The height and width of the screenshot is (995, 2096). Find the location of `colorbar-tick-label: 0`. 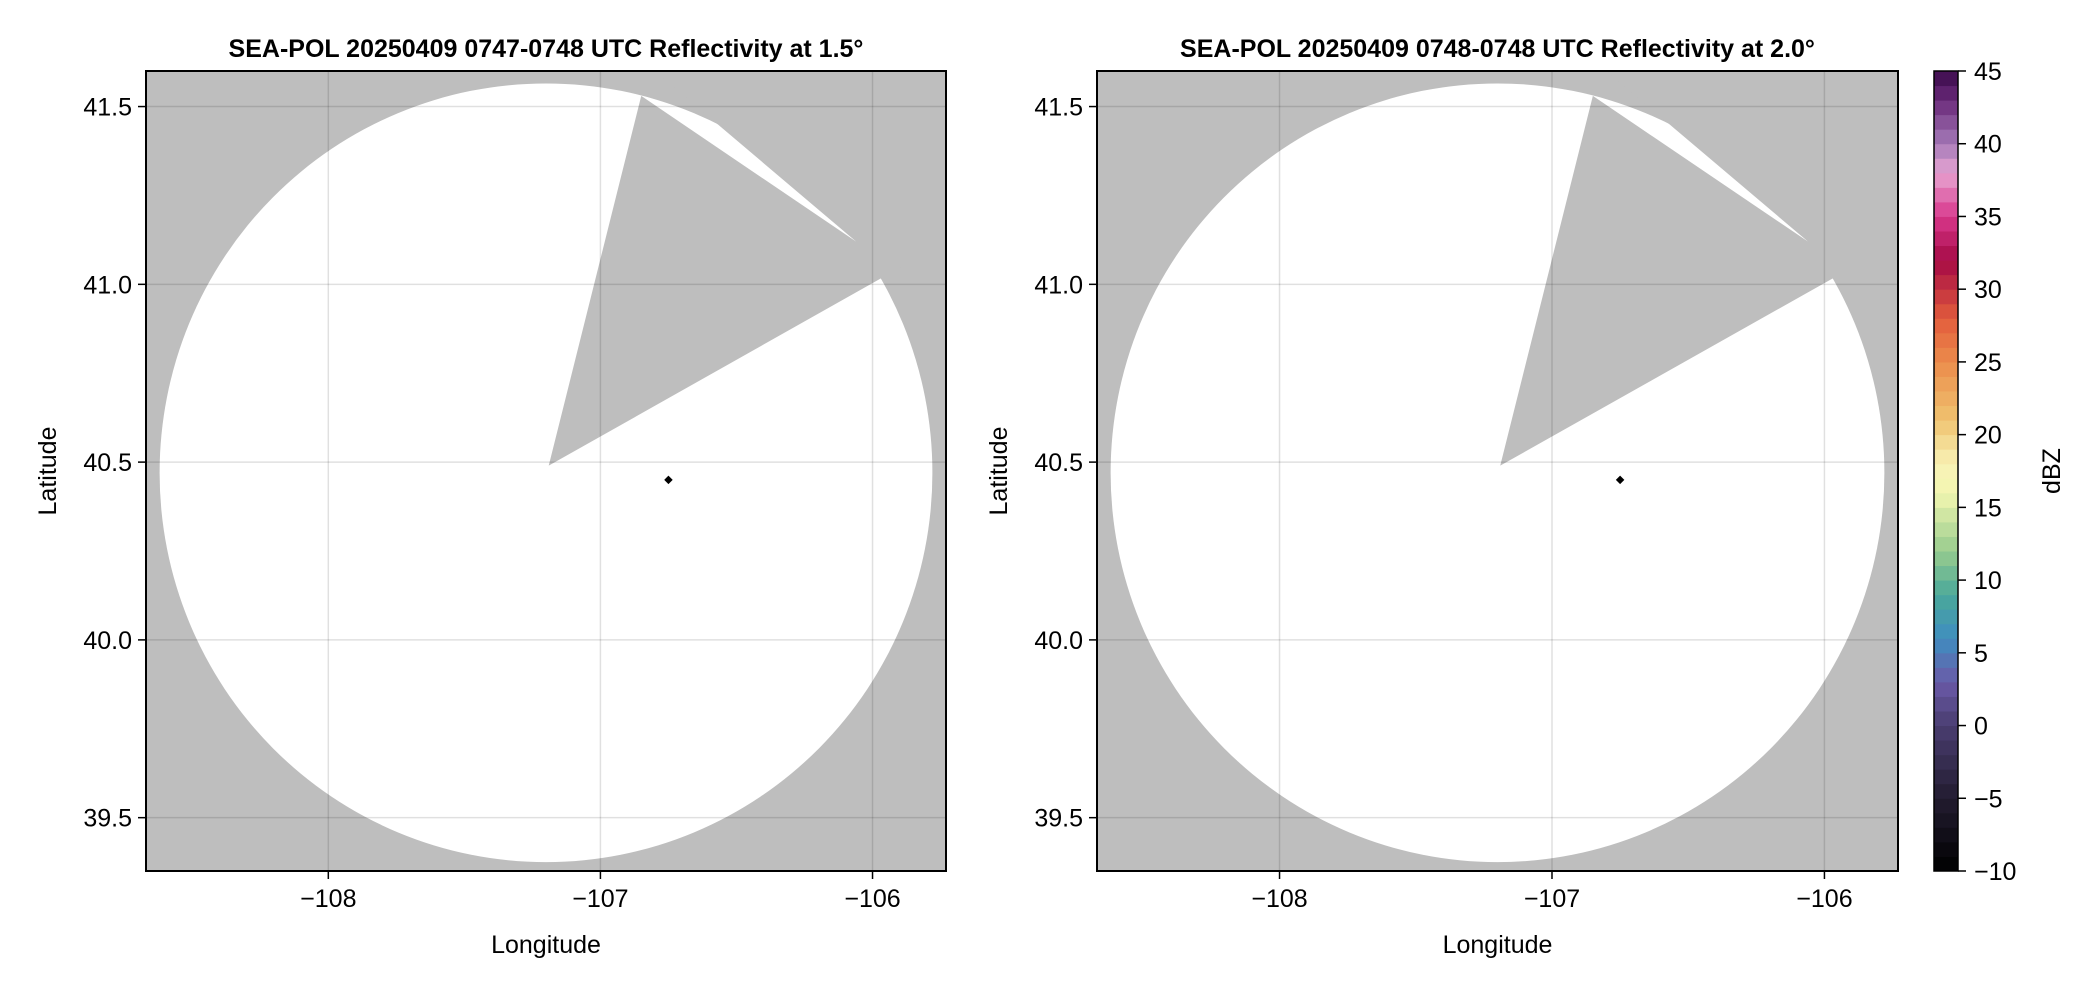

colorbar-tick-label: 0 is located at coordinates (1981, 727).